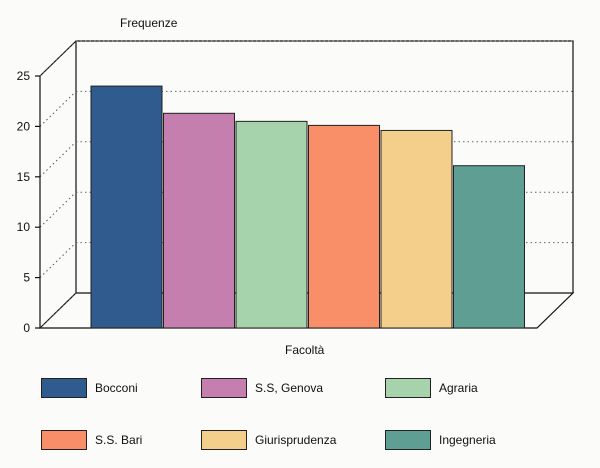 This screenshot has width=600, height=468. I want to click on y-tick-label: 20, so click(24, 126).